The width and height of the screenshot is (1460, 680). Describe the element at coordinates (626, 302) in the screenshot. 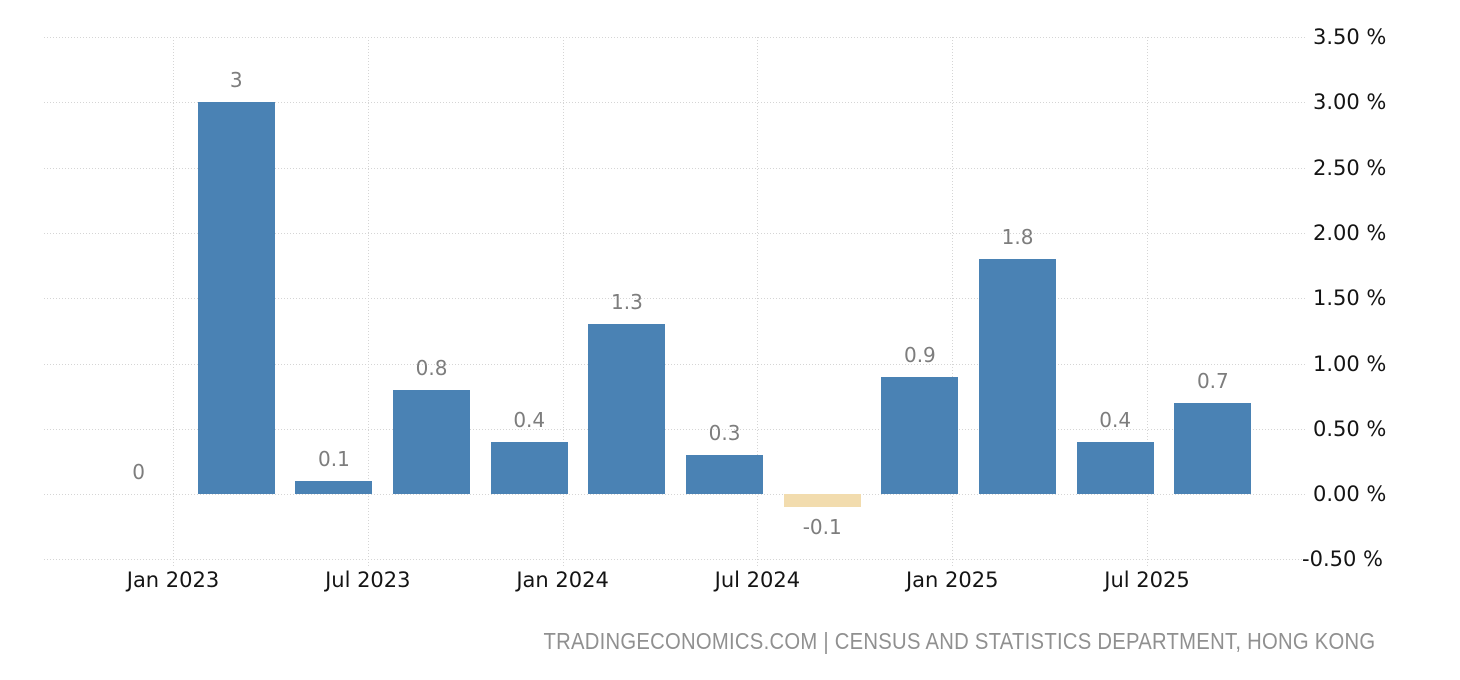

I see `bar-value-label: 1.3` at that location.